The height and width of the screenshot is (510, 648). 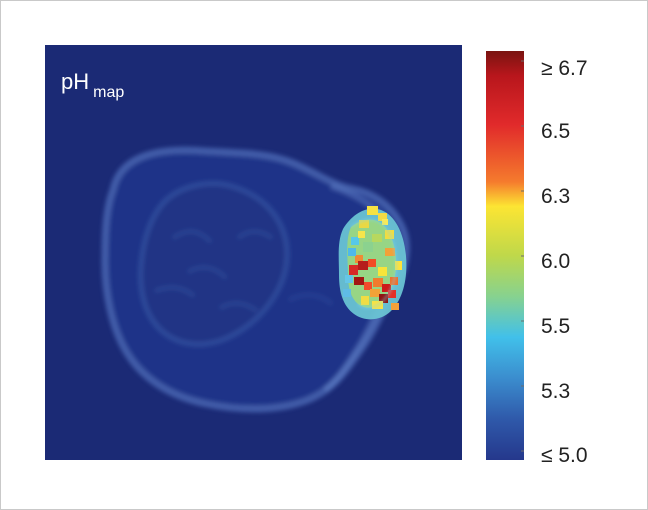 What do you see at coordinates (92, 85) in the screenshot?
I see `ph-map-label: pH map` at bounding box center [92, 85].